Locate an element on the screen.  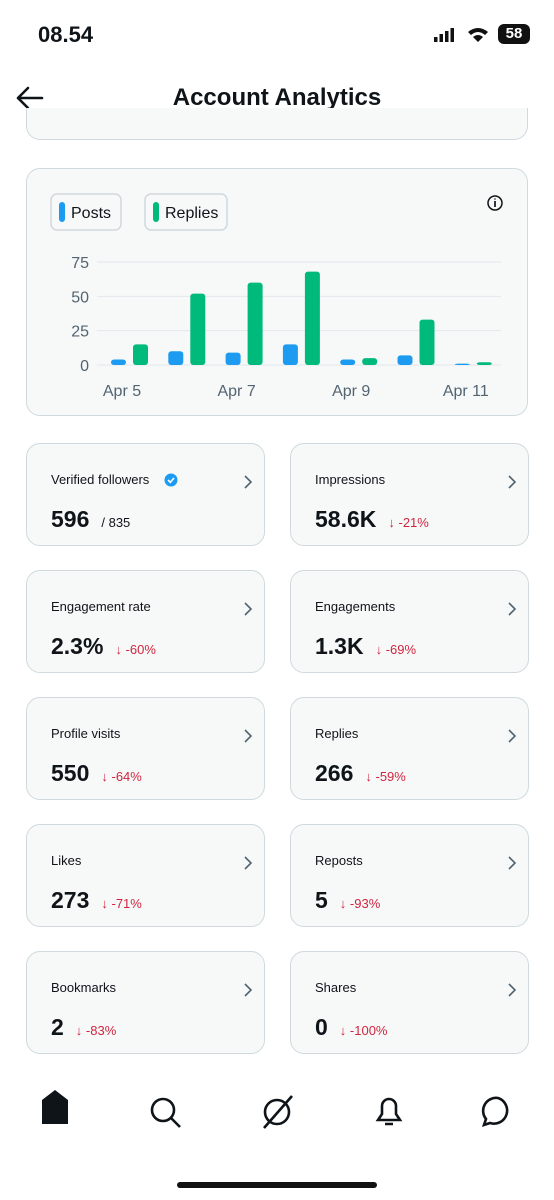
y-tick-label: 50 is located at coordinates (80, 297).